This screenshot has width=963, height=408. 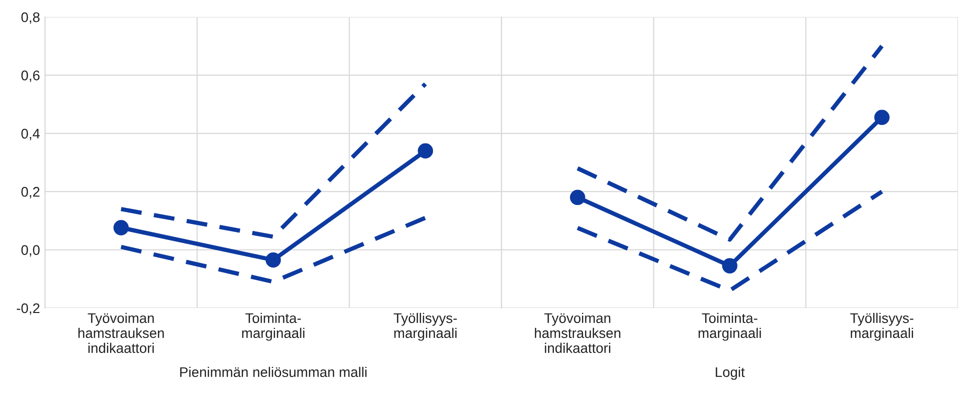 What do you see at coordinates (28, 309) in the screenshot?
I see `y-tick-label: -0,2` at bounding box center [28, 309].